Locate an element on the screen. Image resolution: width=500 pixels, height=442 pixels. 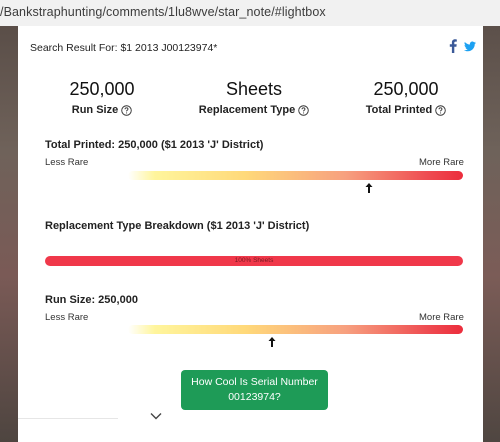
total-printed-value: 250,000 is located at coordinates (406, 89).